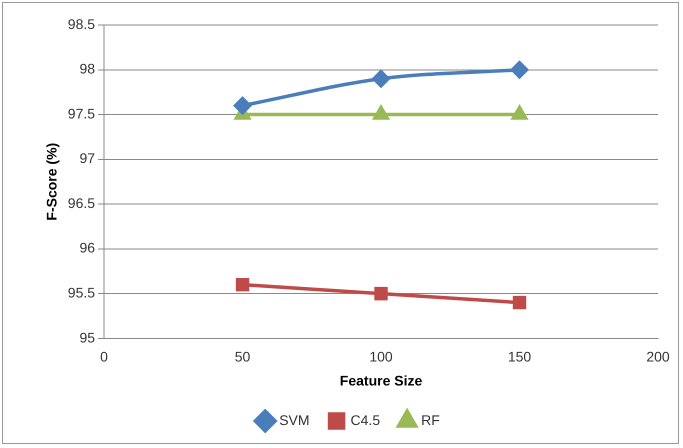 This screenshot has width=683, height=448. I want to click on y-tick-label: 95, so click(87, 337).